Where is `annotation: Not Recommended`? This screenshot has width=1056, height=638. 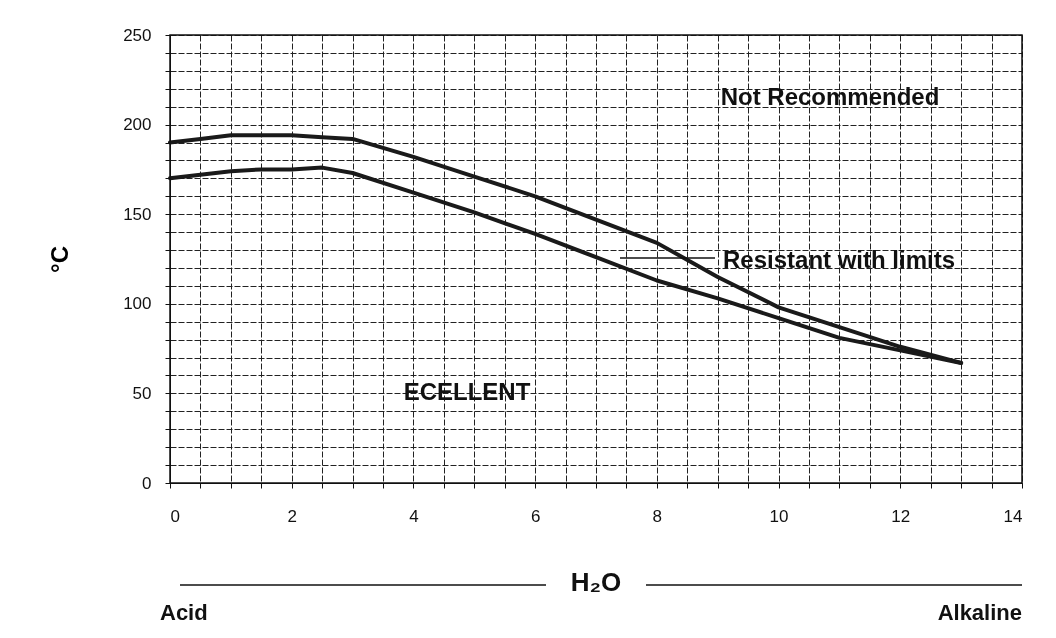
annotation: Not Recommended is located at coordinates (830, 96).